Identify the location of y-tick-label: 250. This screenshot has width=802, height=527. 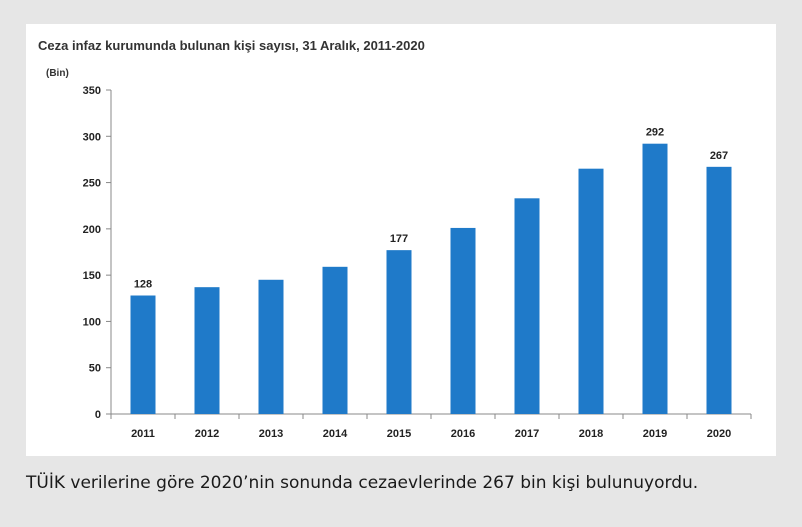
(92, 184).